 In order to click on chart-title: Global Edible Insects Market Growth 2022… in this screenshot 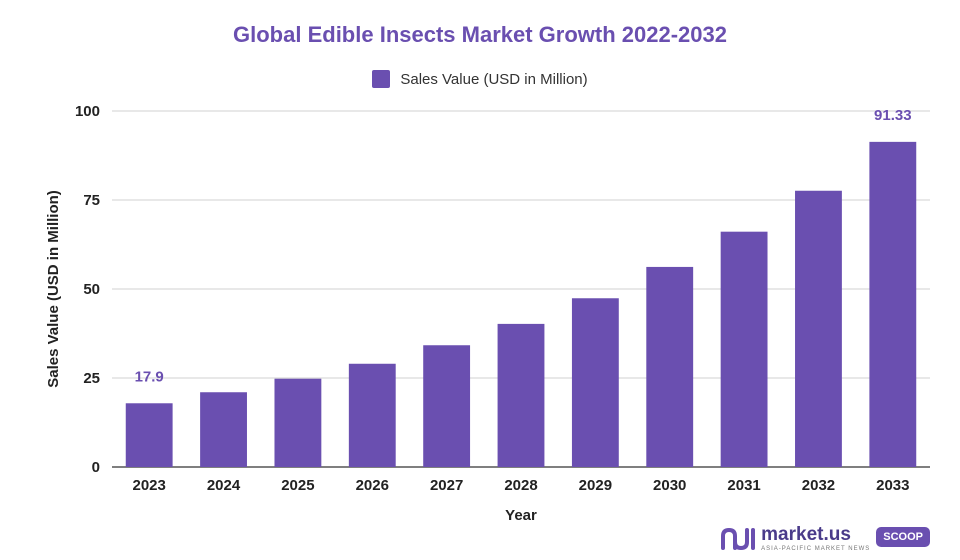, I will do `click(480, 34)`.